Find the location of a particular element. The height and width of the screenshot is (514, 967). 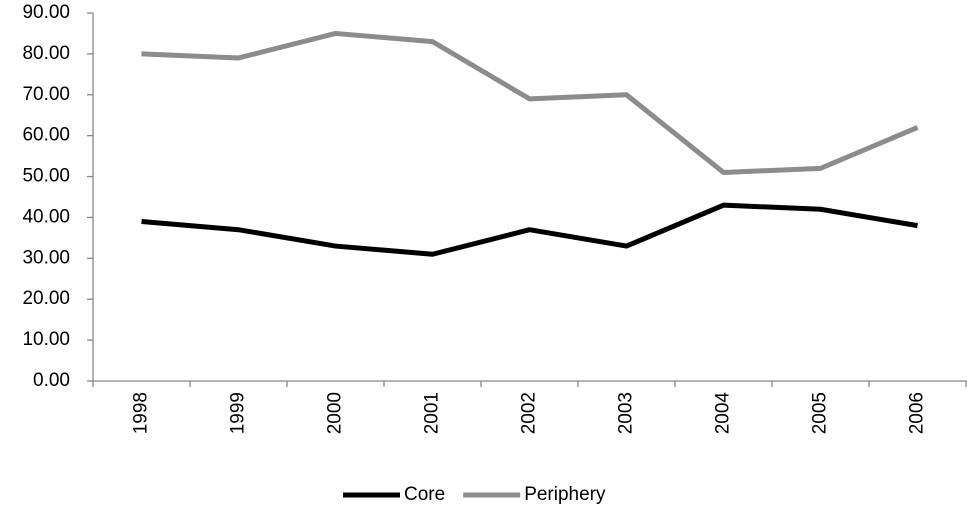

y-tick-label: 0.00 is located at coordinates (51, 380).